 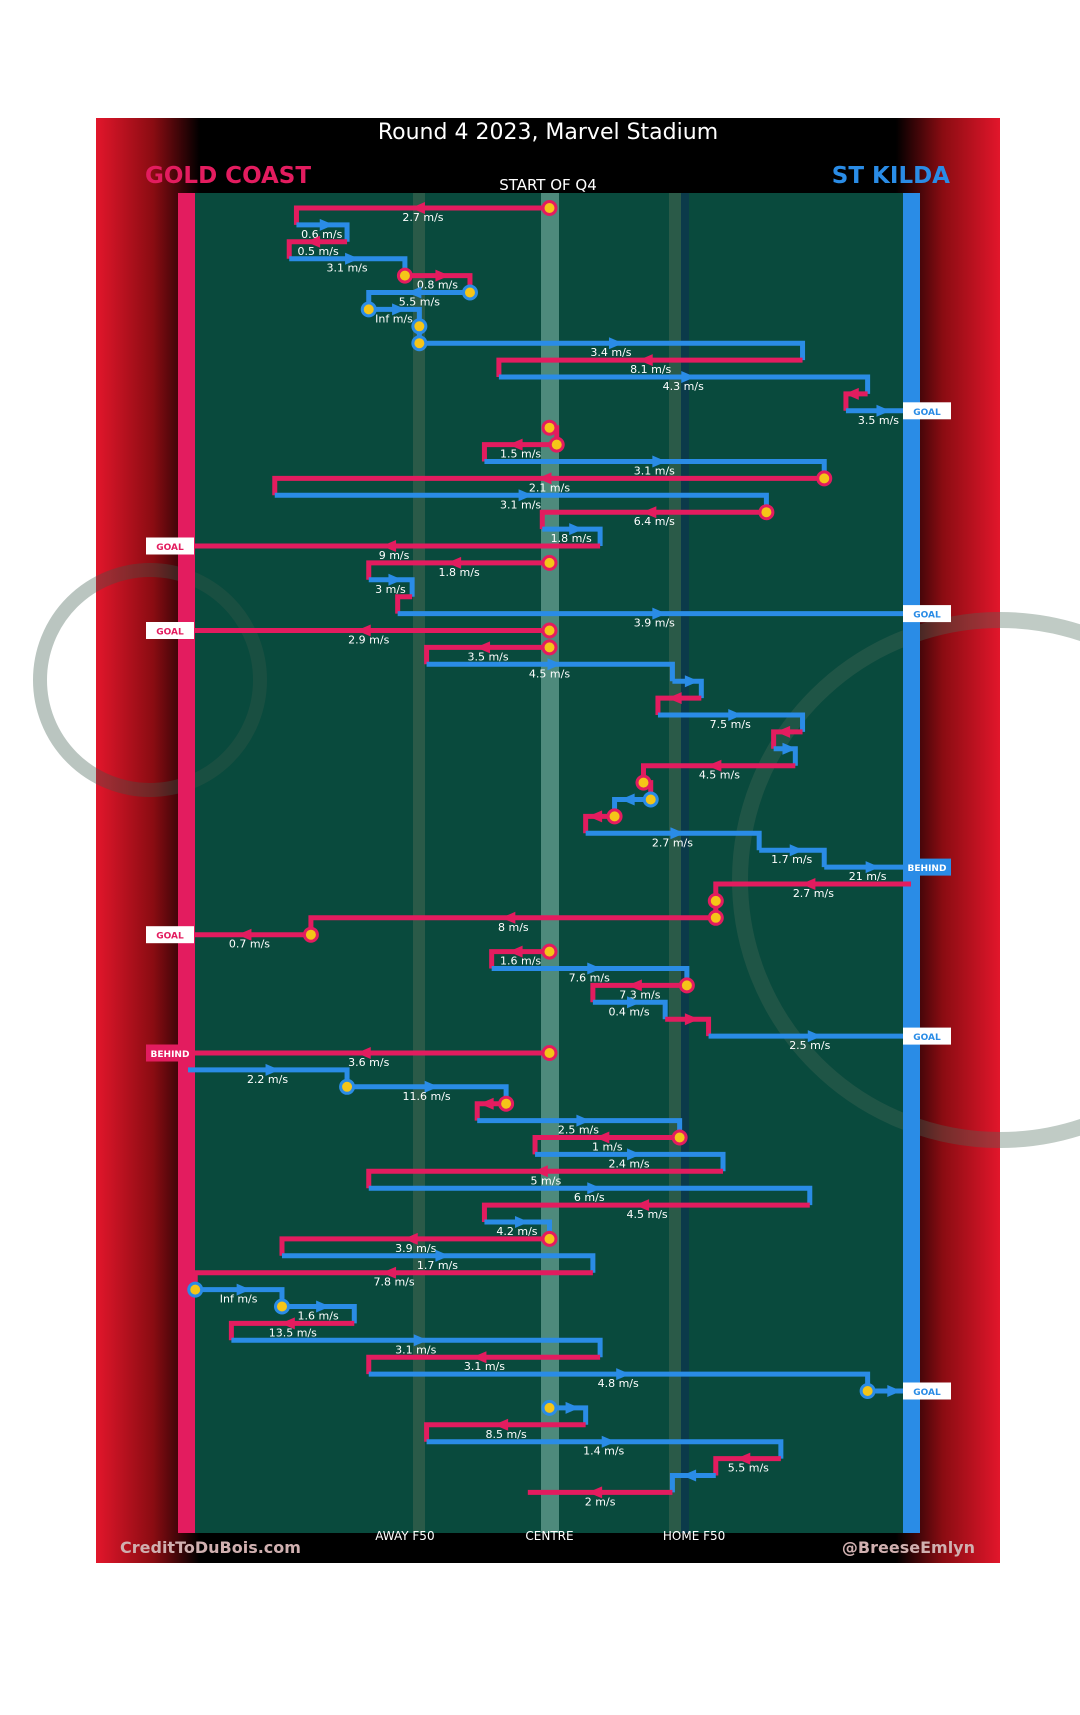 I want to click on home-team-name: GOLD COAST, so click(x=228, y=176).